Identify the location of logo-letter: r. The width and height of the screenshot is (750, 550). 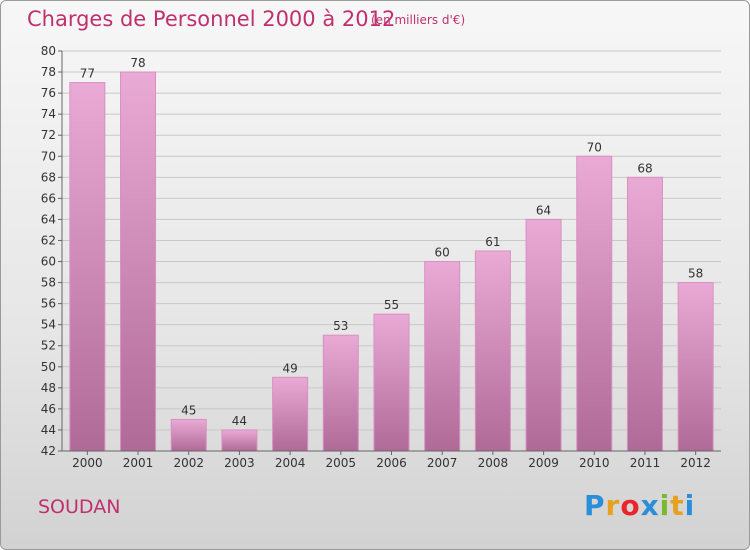
(613, 505).